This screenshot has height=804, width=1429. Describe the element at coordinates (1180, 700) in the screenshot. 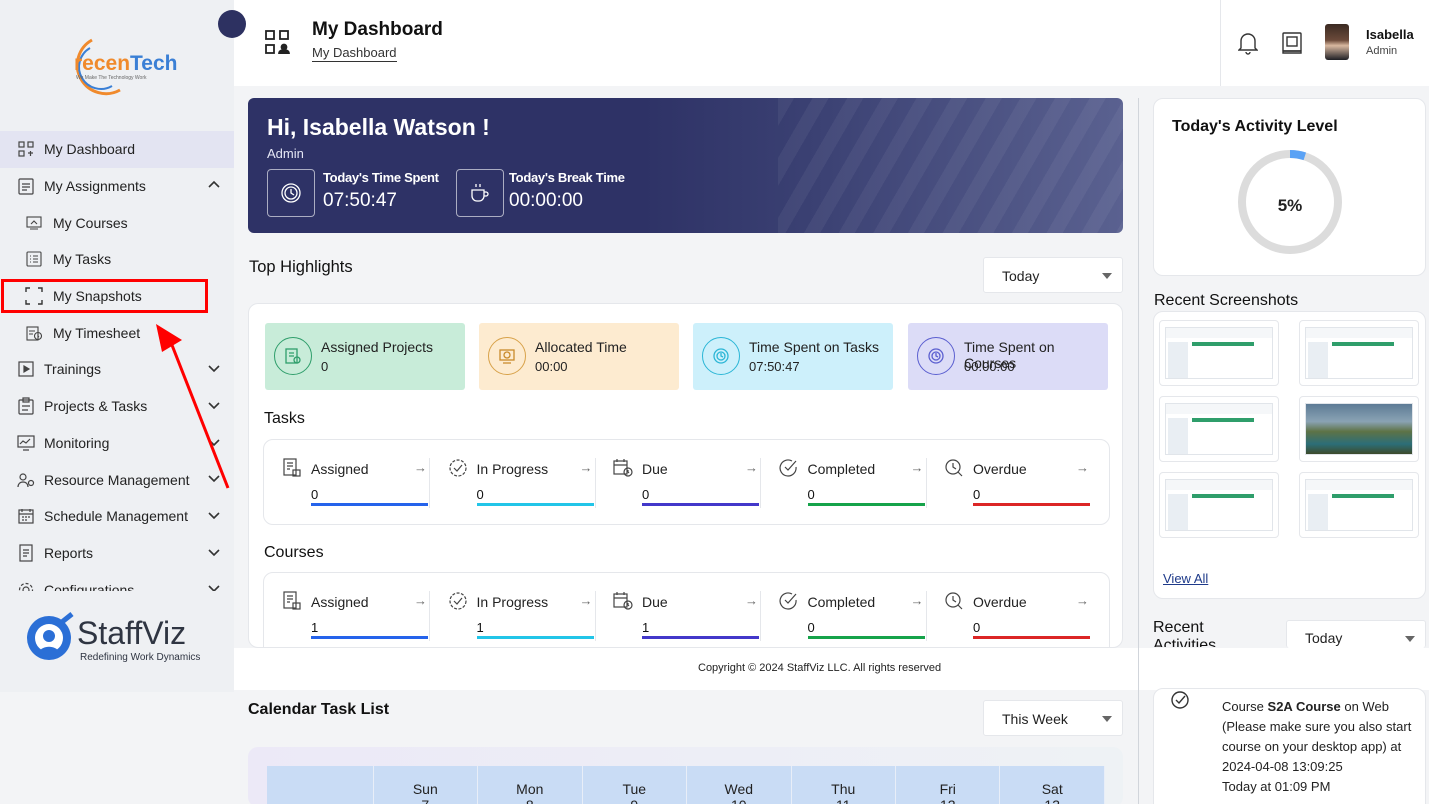

I see `check-circle-icon` at that location.